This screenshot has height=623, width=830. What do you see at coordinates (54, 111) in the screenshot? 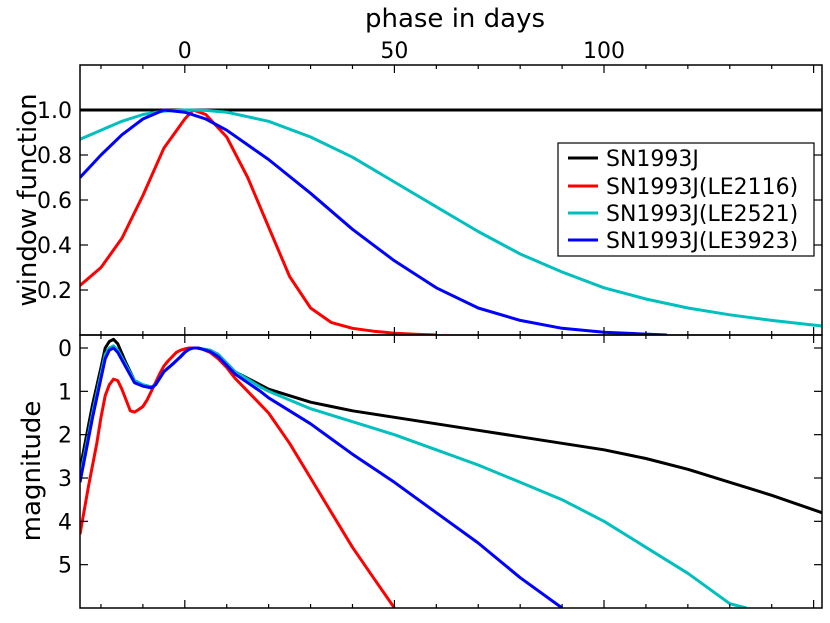
I see `window-function-y-tick-label: 1.0` at bounding box center [54, 111].